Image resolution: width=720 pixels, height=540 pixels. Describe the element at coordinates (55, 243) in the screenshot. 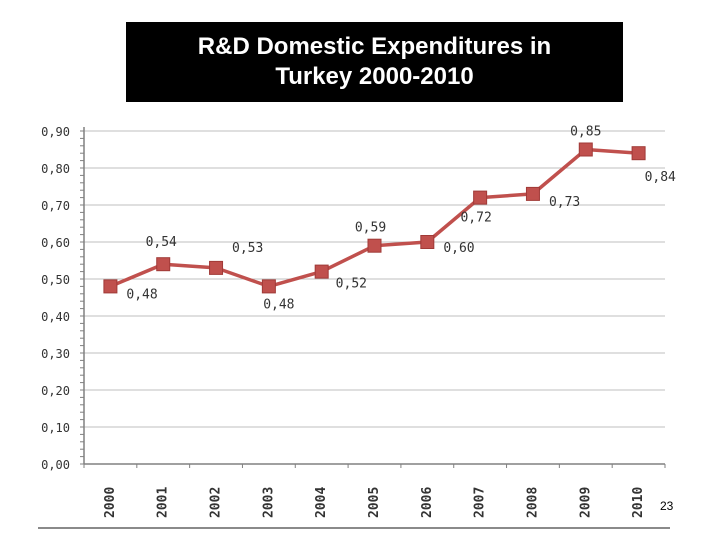

I see `y-tick-label: 0,60` at that location.